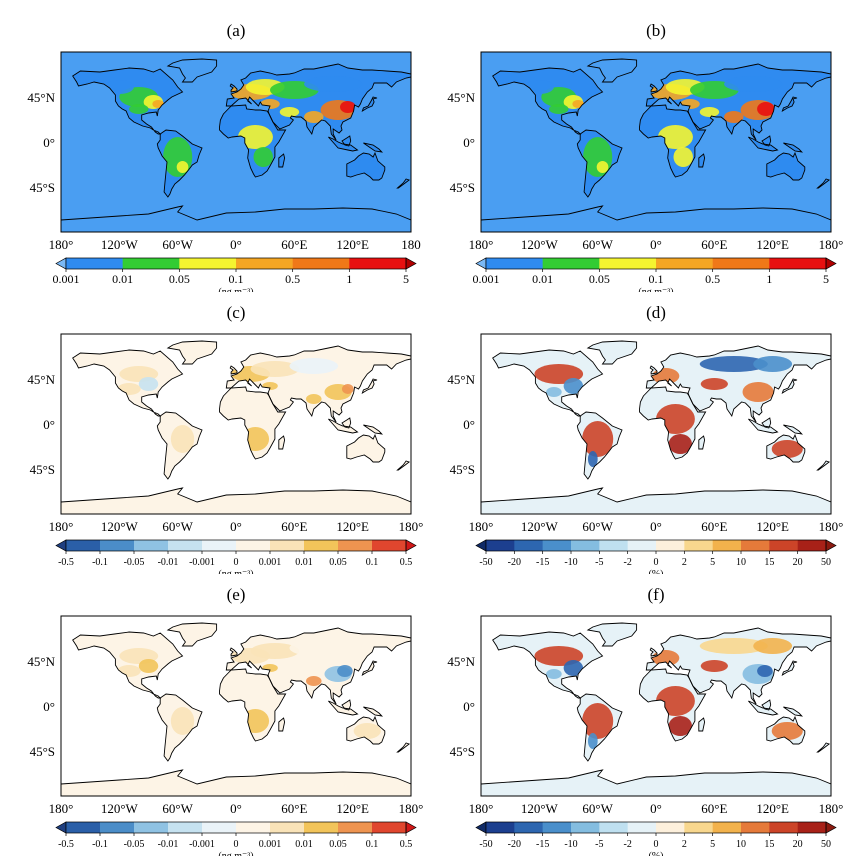 The image size is (843, 856). I want to click on colorbar-tick-label: 1, so click(349, 279).